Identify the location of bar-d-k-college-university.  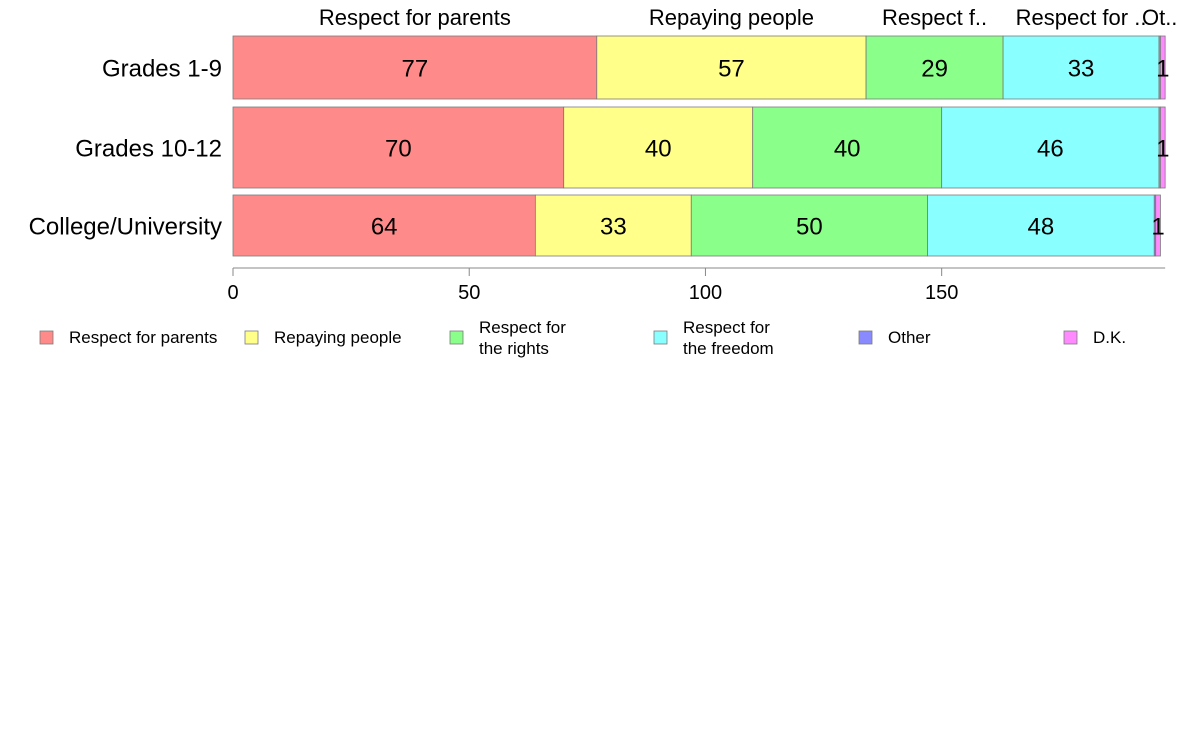
(1158, 225).